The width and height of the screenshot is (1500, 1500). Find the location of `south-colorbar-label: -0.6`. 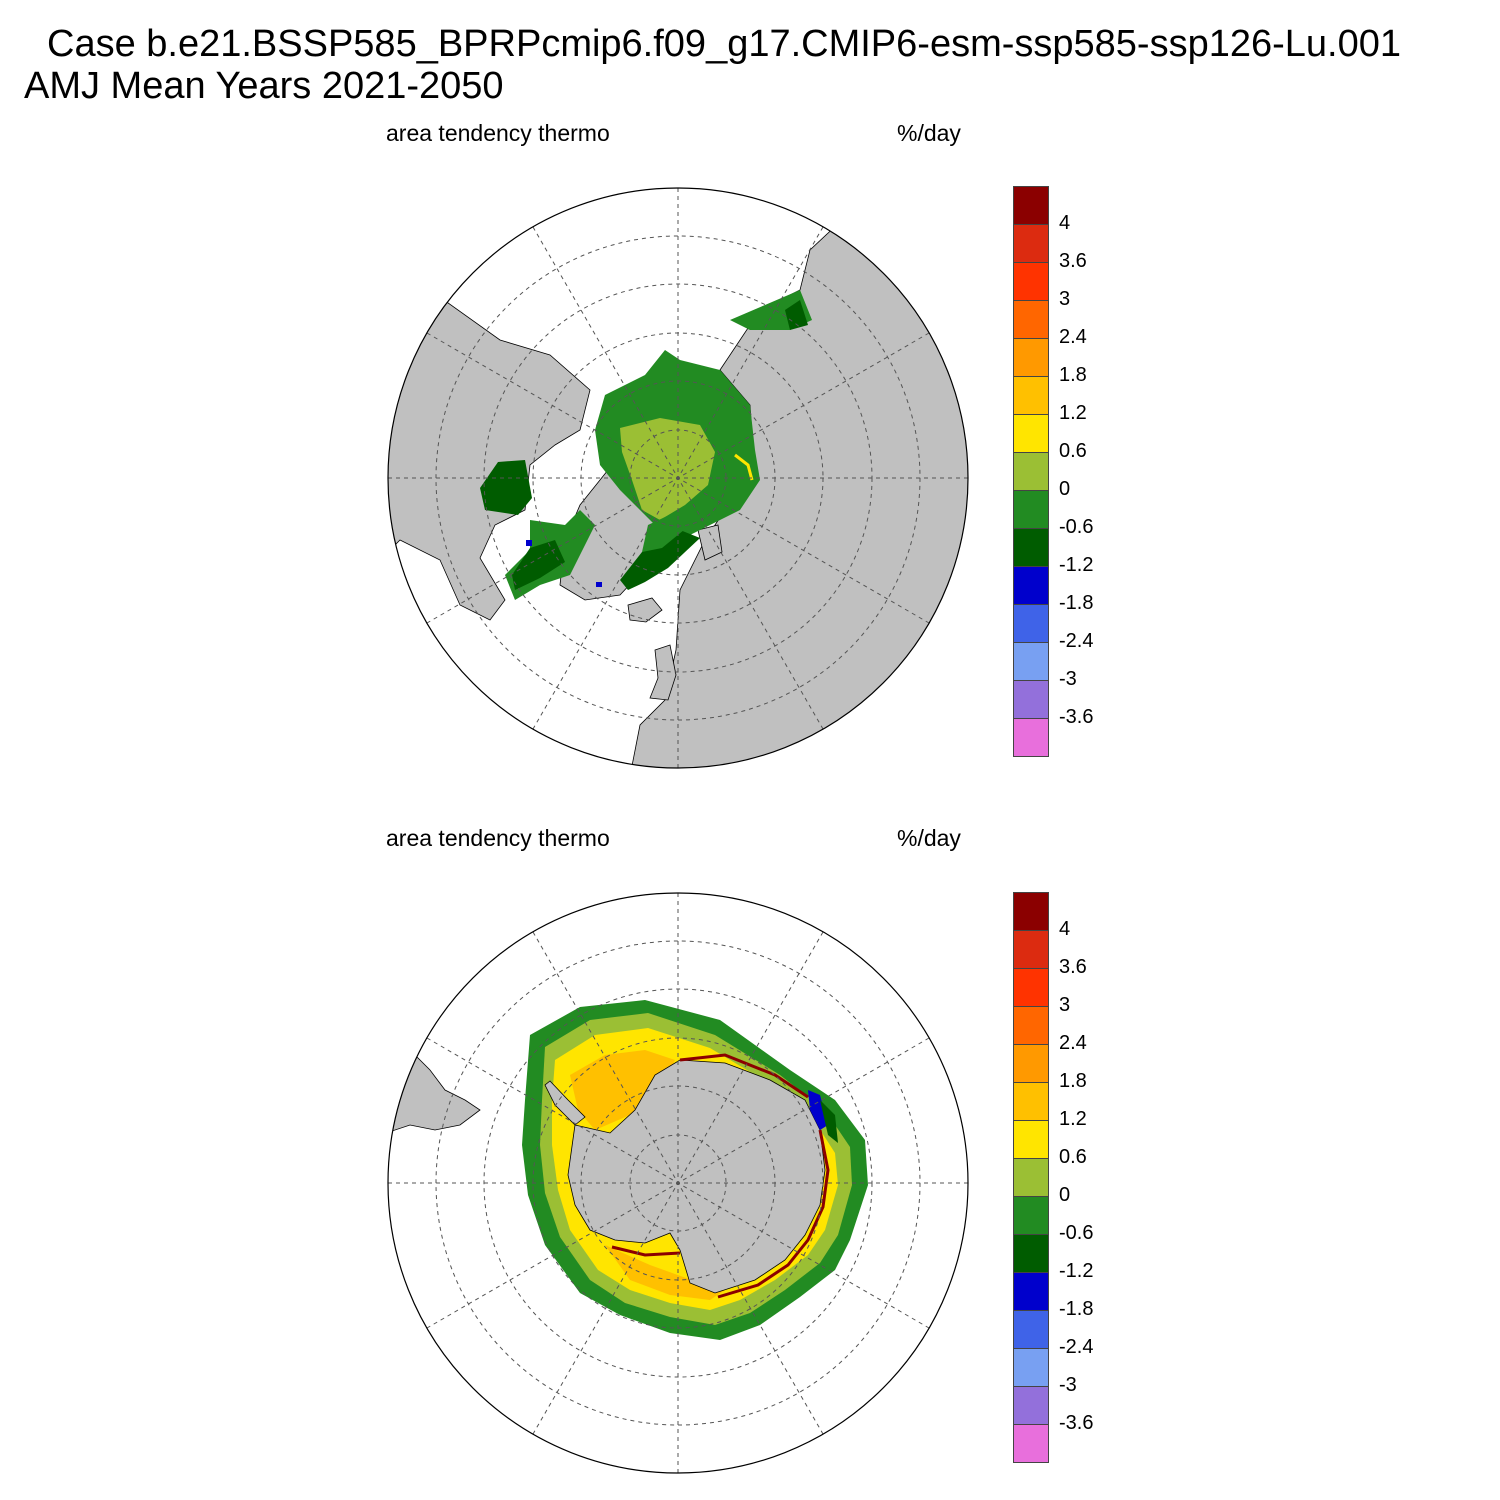

south-colorbar-label: -0.6 is located at coordinates (1076, 1233).